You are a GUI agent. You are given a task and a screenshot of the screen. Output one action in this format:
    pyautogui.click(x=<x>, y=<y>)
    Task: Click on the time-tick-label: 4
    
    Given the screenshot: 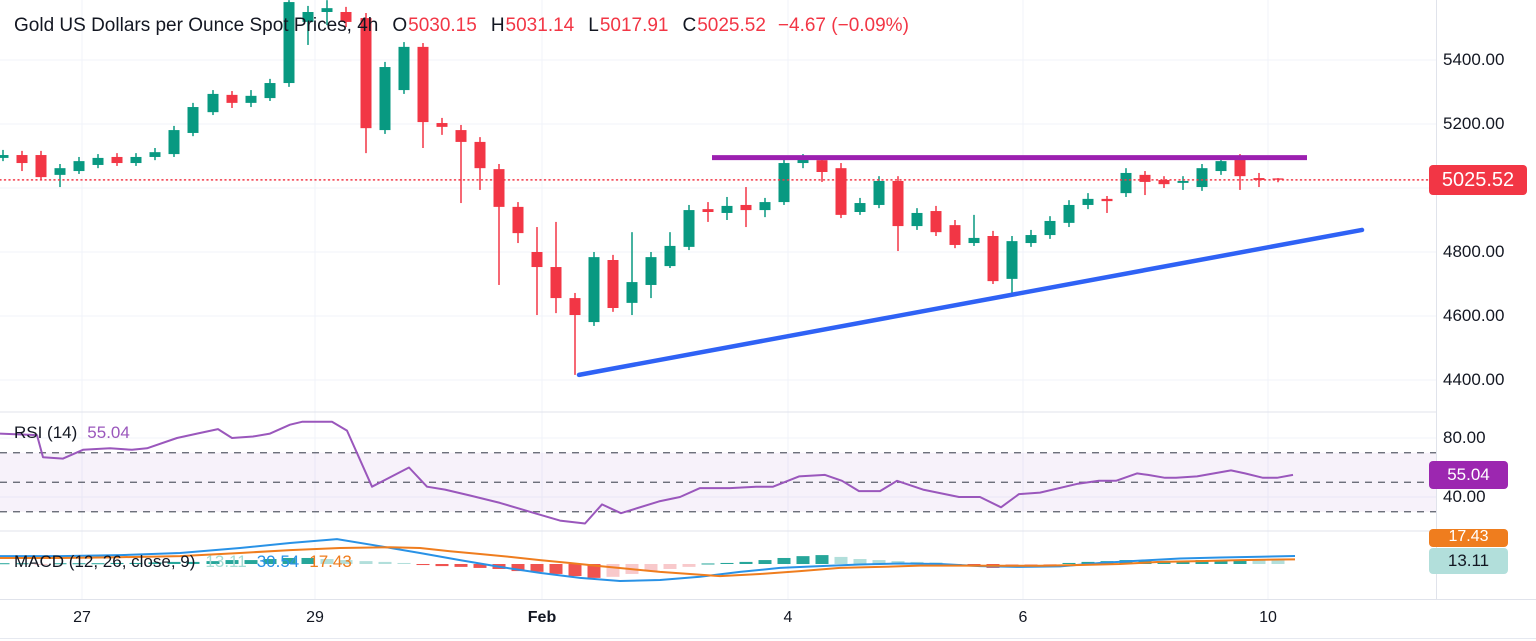 What is the action you would take?
    pyautogui.click(x=788, y=617)
    